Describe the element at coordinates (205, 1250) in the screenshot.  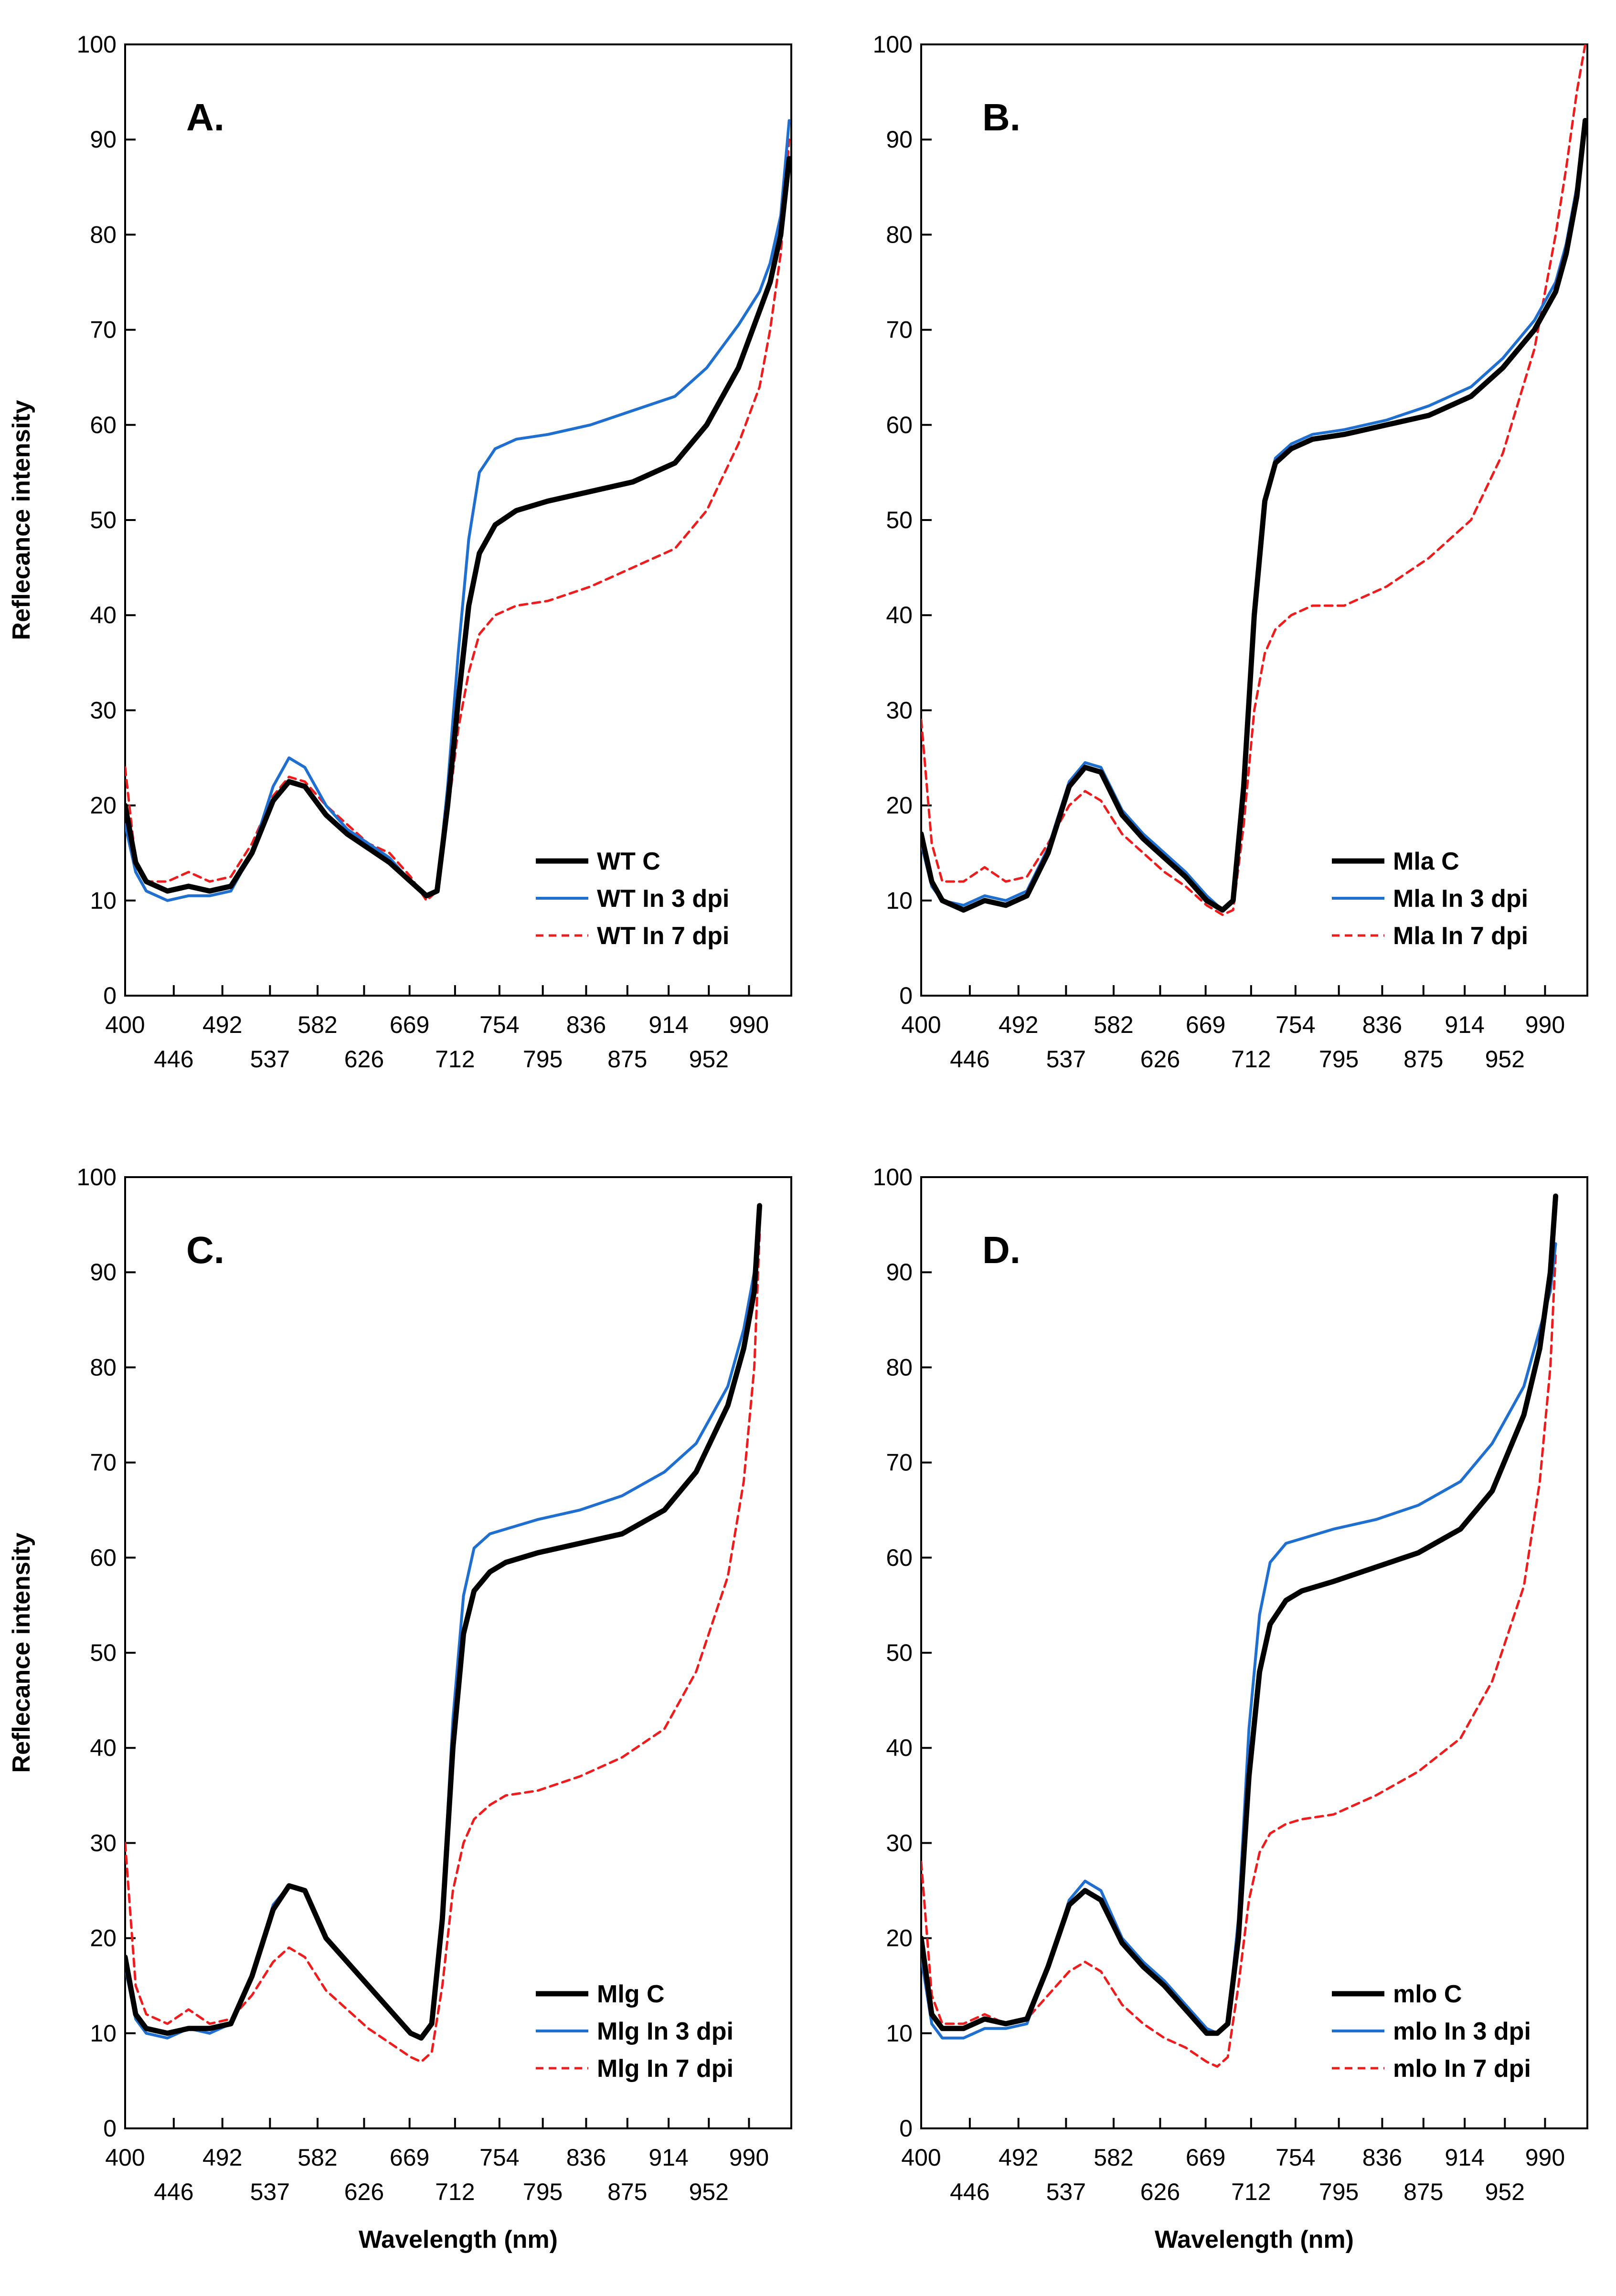
I see `panel-label: C.` at that location.